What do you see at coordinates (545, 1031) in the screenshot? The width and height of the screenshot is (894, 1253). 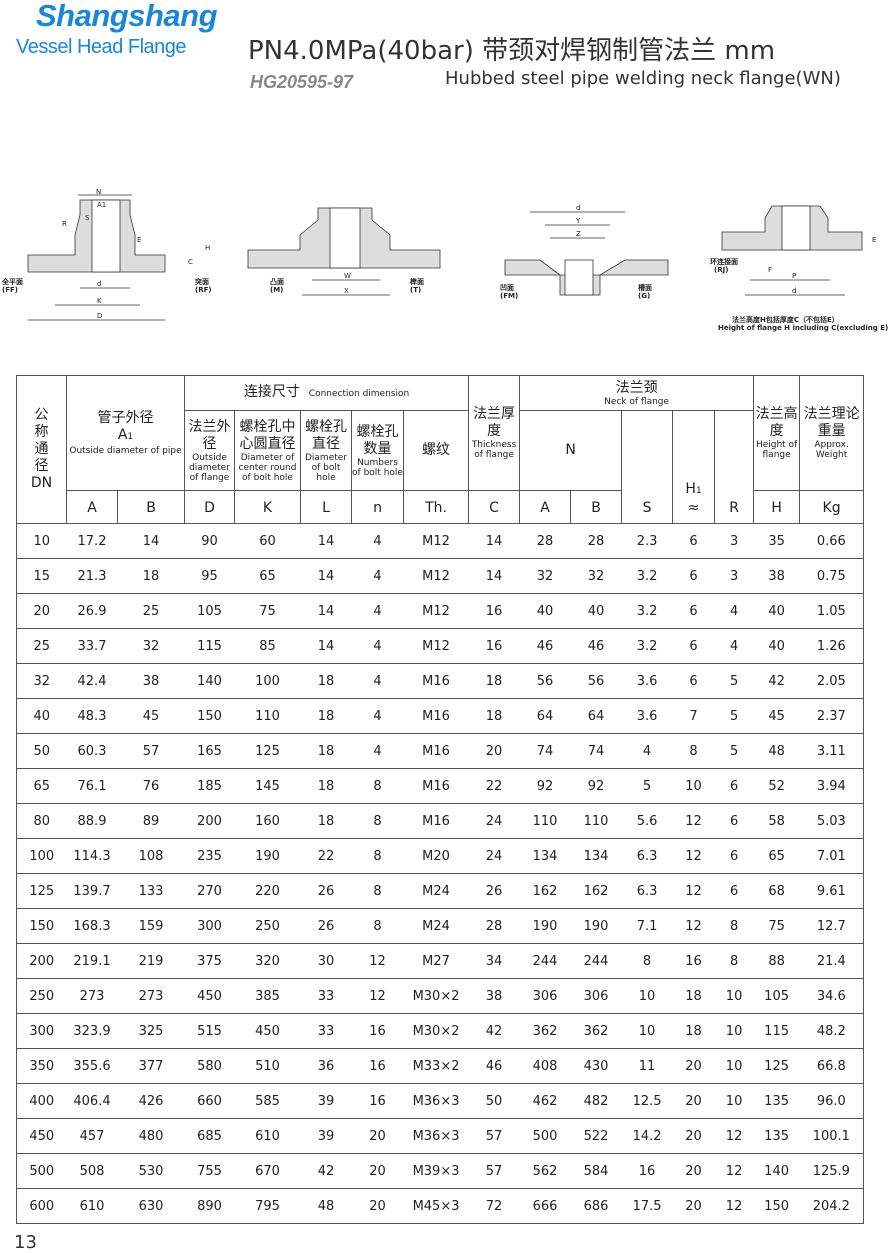 I see `table-cell: 362` at bounding box center [545, 1031].